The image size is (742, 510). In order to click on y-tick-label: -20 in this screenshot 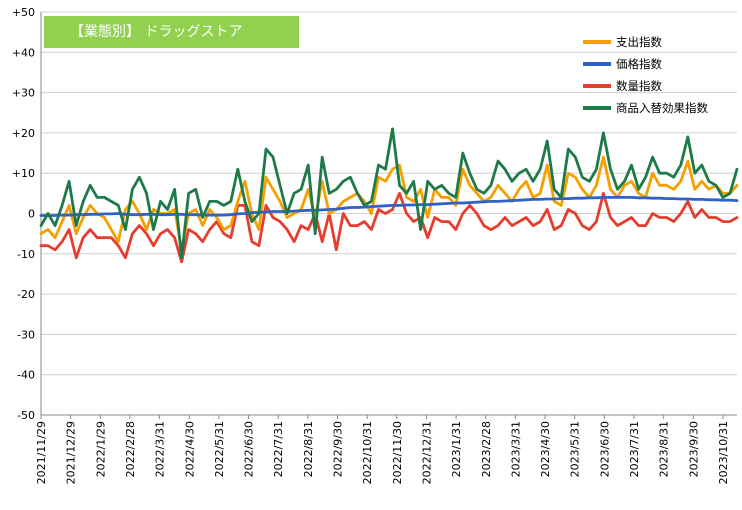, I will do `click(26, 294)`.